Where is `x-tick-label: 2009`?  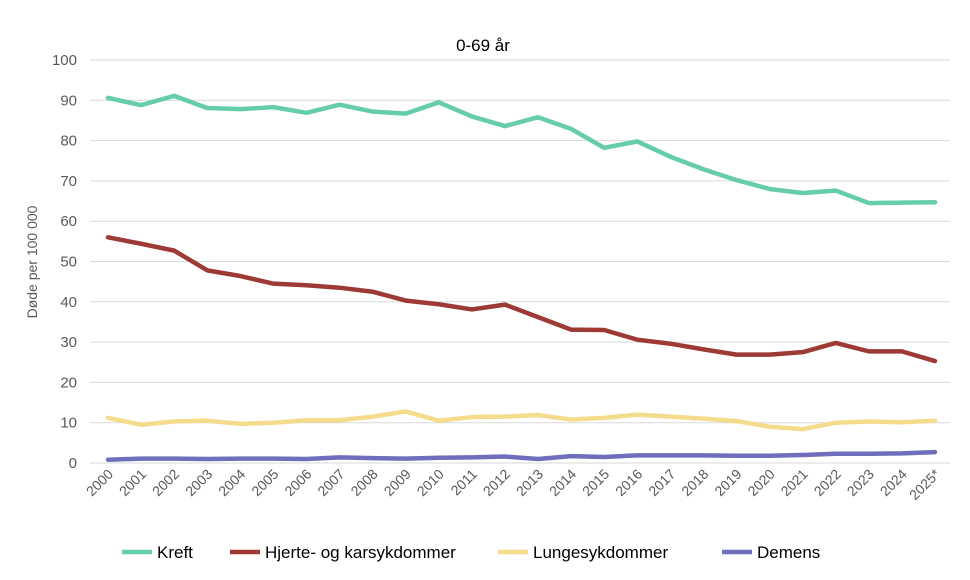 x-tick-label: 2009 is located at coordinates (396, 482).